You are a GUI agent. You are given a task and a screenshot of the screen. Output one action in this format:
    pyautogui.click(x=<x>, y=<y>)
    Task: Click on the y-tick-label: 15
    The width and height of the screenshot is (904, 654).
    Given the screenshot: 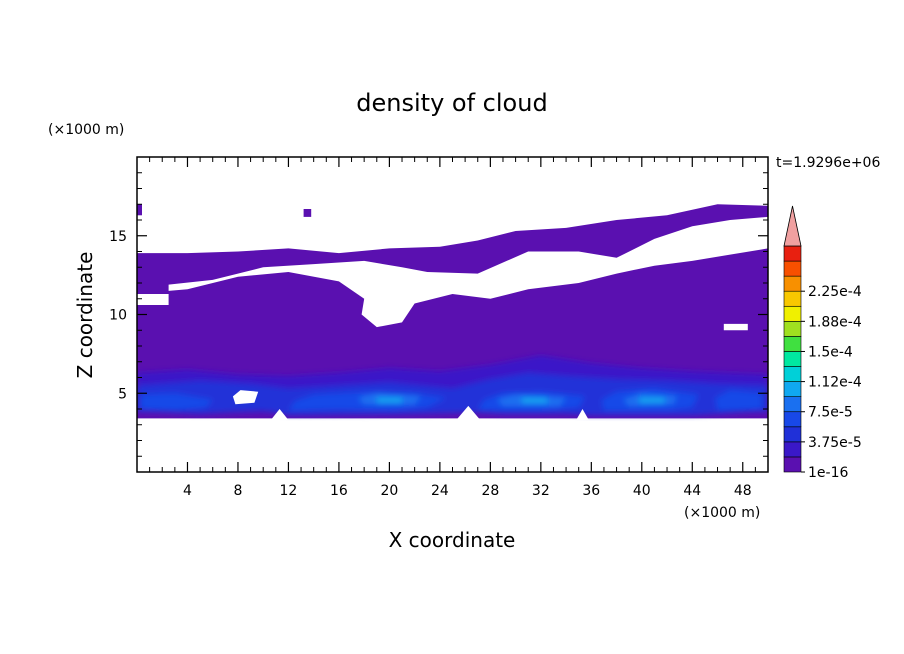 What is the action you would take?
    pyautogui.click(x=118, y=237)
    